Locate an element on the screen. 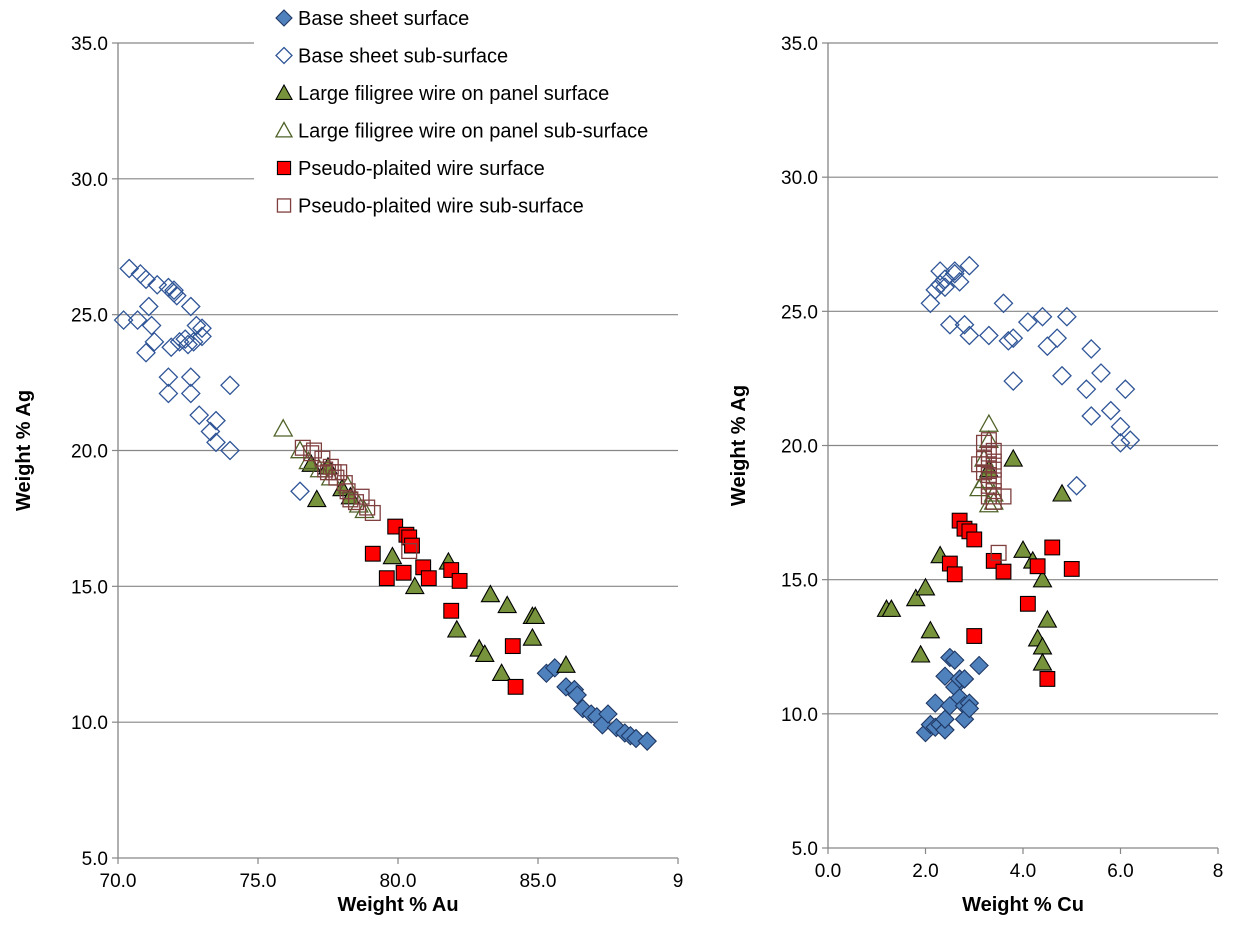 The image size is (1235, 931). y-tick-label: 25.0 is located at coordinates (89, 316).